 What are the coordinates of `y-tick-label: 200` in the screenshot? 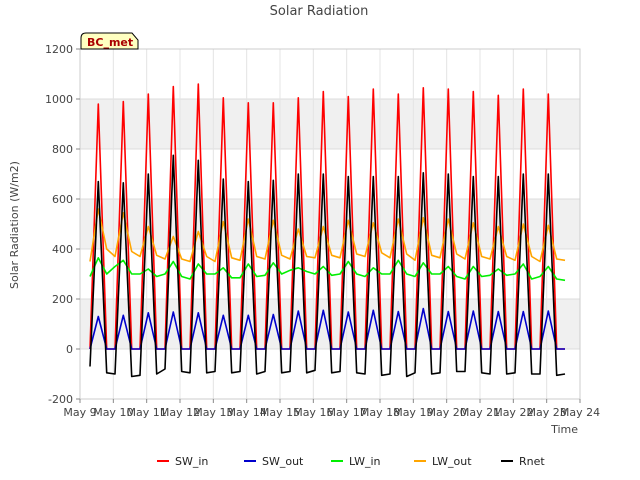 It's located at (62, 299).